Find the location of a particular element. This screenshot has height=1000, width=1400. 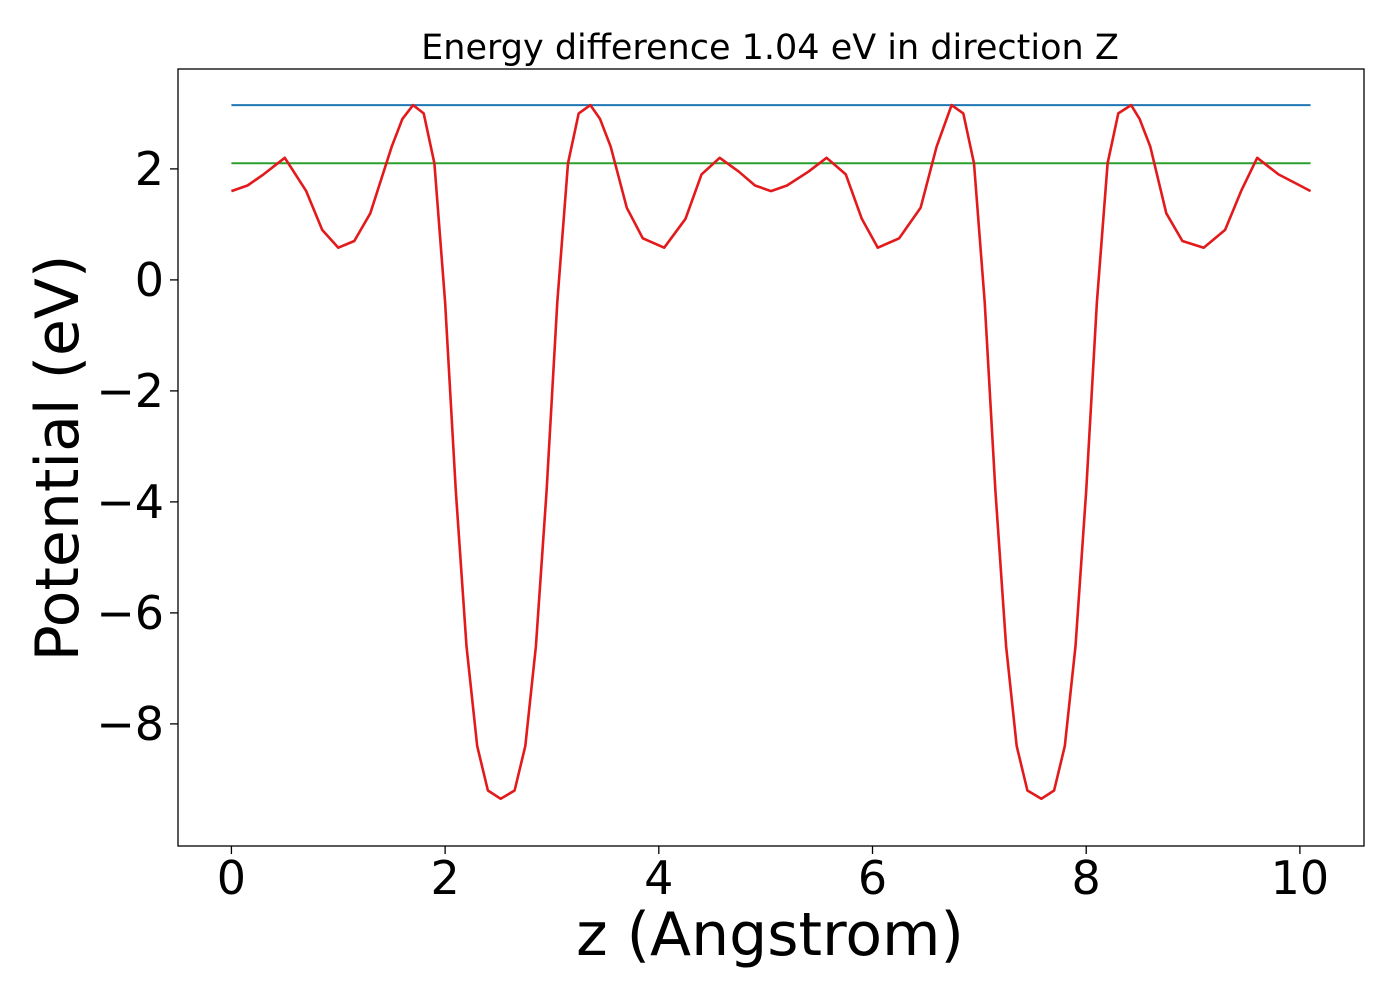

y-axis-ticks: −8 −6 −4 −2 0 2 is located at coordinates (137, 446).